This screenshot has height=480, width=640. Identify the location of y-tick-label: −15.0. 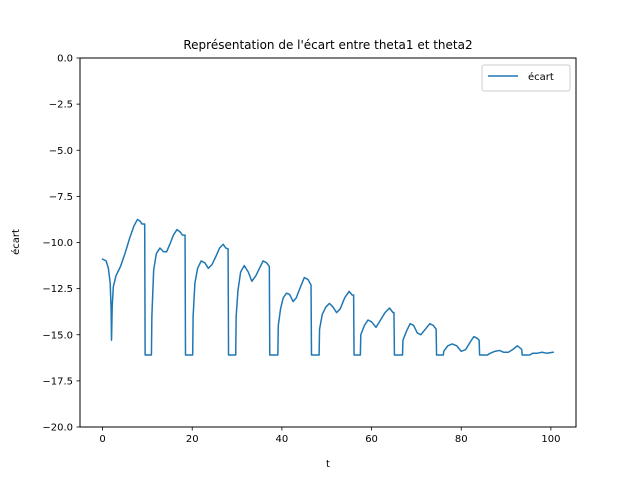
(57, 335).